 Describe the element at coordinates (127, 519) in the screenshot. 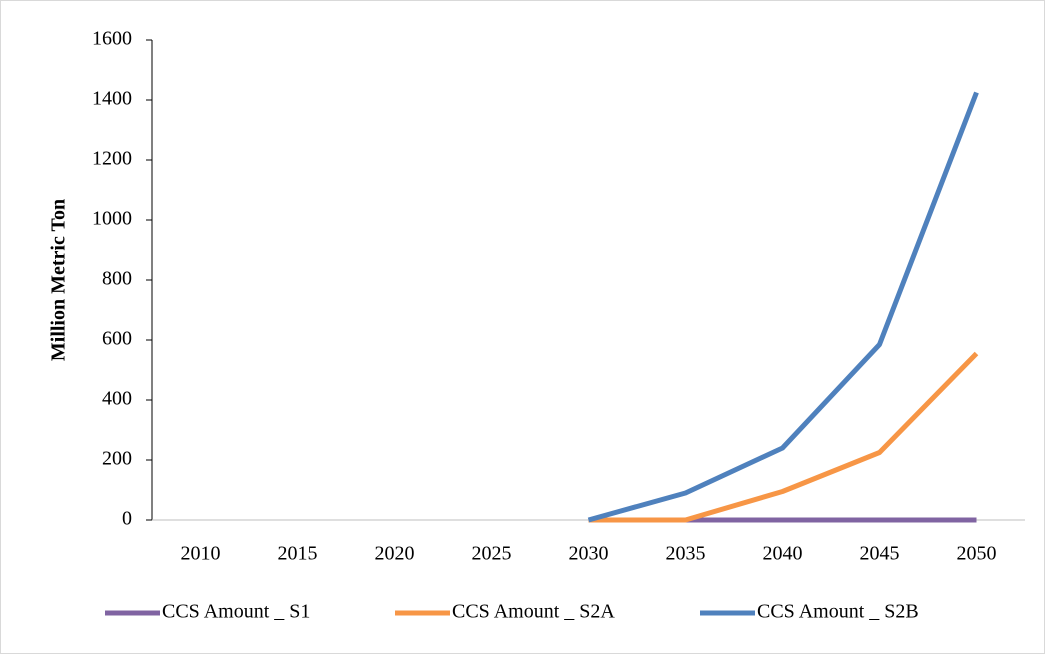

I see `y-tick-label: 0` at that location.